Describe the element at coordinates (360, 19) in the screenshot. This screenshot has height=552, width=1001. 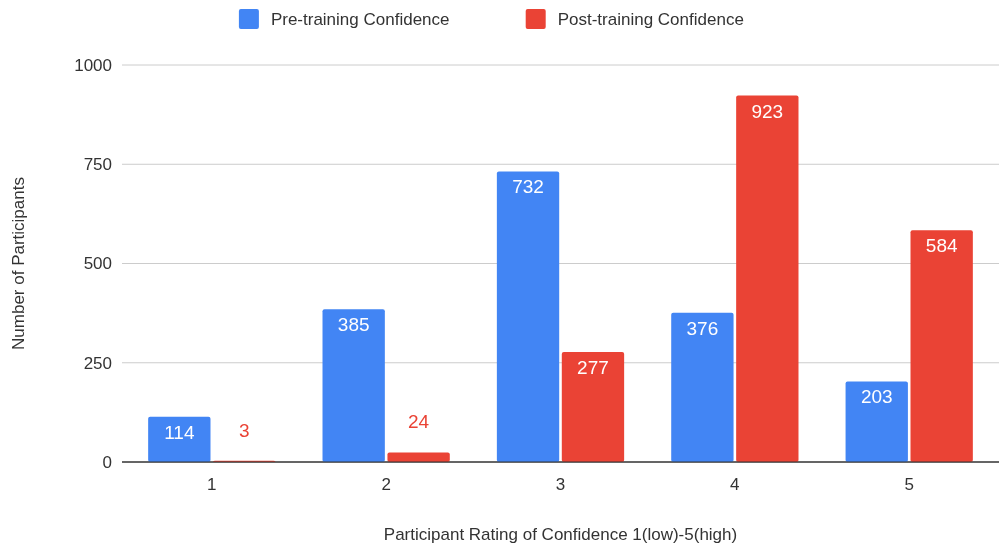
I see `legend-label: Pre-training Confidence` at that location.